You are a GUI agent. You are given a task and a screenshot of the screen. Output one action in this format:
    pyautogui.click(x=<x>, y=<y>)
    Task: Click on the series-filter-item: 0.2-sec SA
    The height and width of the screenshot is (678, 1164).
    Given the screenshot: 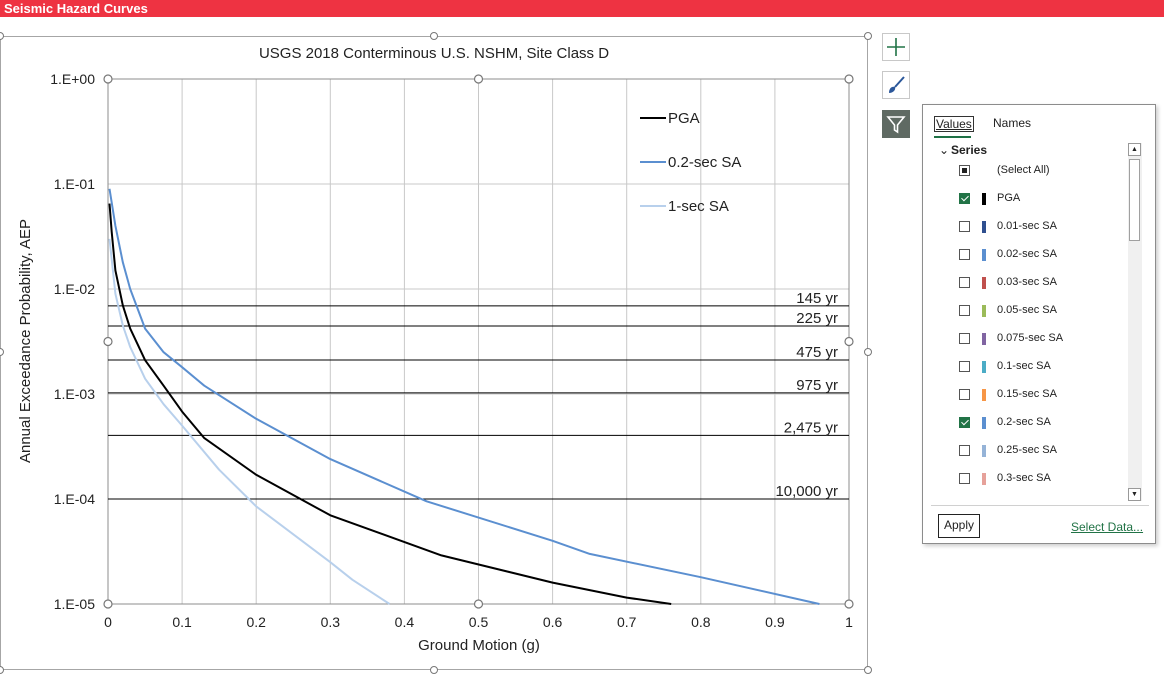 What is the action you would take?
    pyautogui.click(x=1032, y=423)
    